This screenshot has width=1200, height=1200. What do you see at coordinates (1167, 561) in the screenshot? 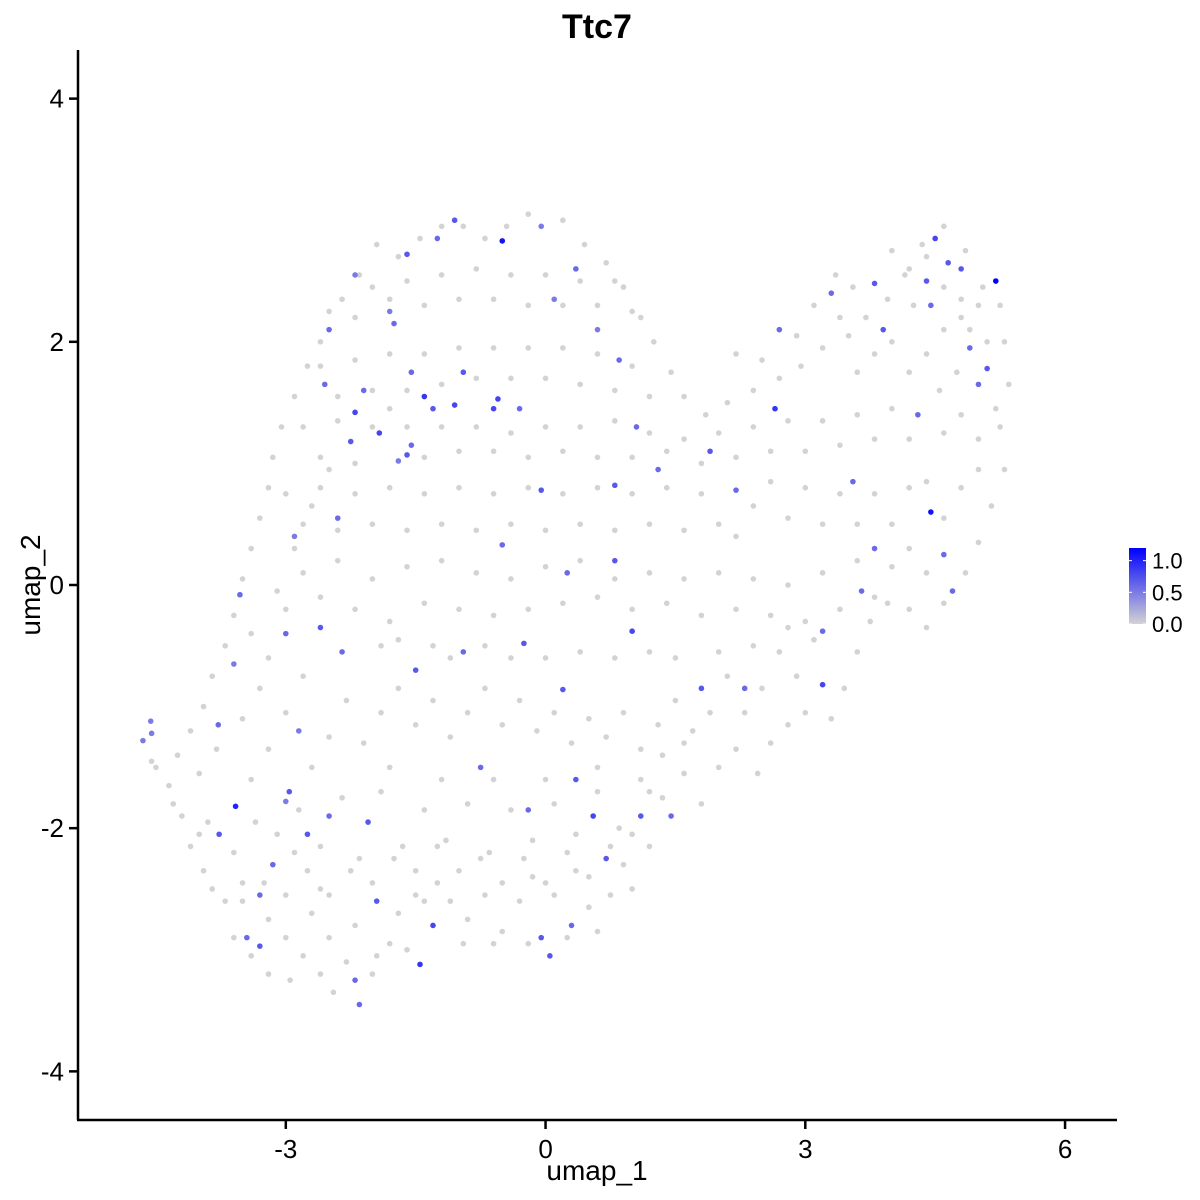
I see `colorbar-tick-label: 1.0` at bounding box center [1167, 561].